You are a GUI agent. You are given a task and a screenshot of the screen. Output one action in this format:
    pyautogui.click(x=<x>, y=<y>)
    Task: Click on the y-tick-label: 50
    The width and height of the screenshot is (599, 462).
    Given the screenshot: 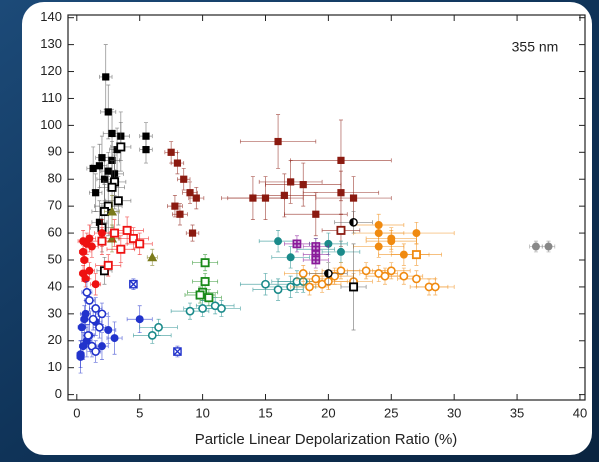 What is the action you would take?
    pyautogui.click(x=55, y=258)
    